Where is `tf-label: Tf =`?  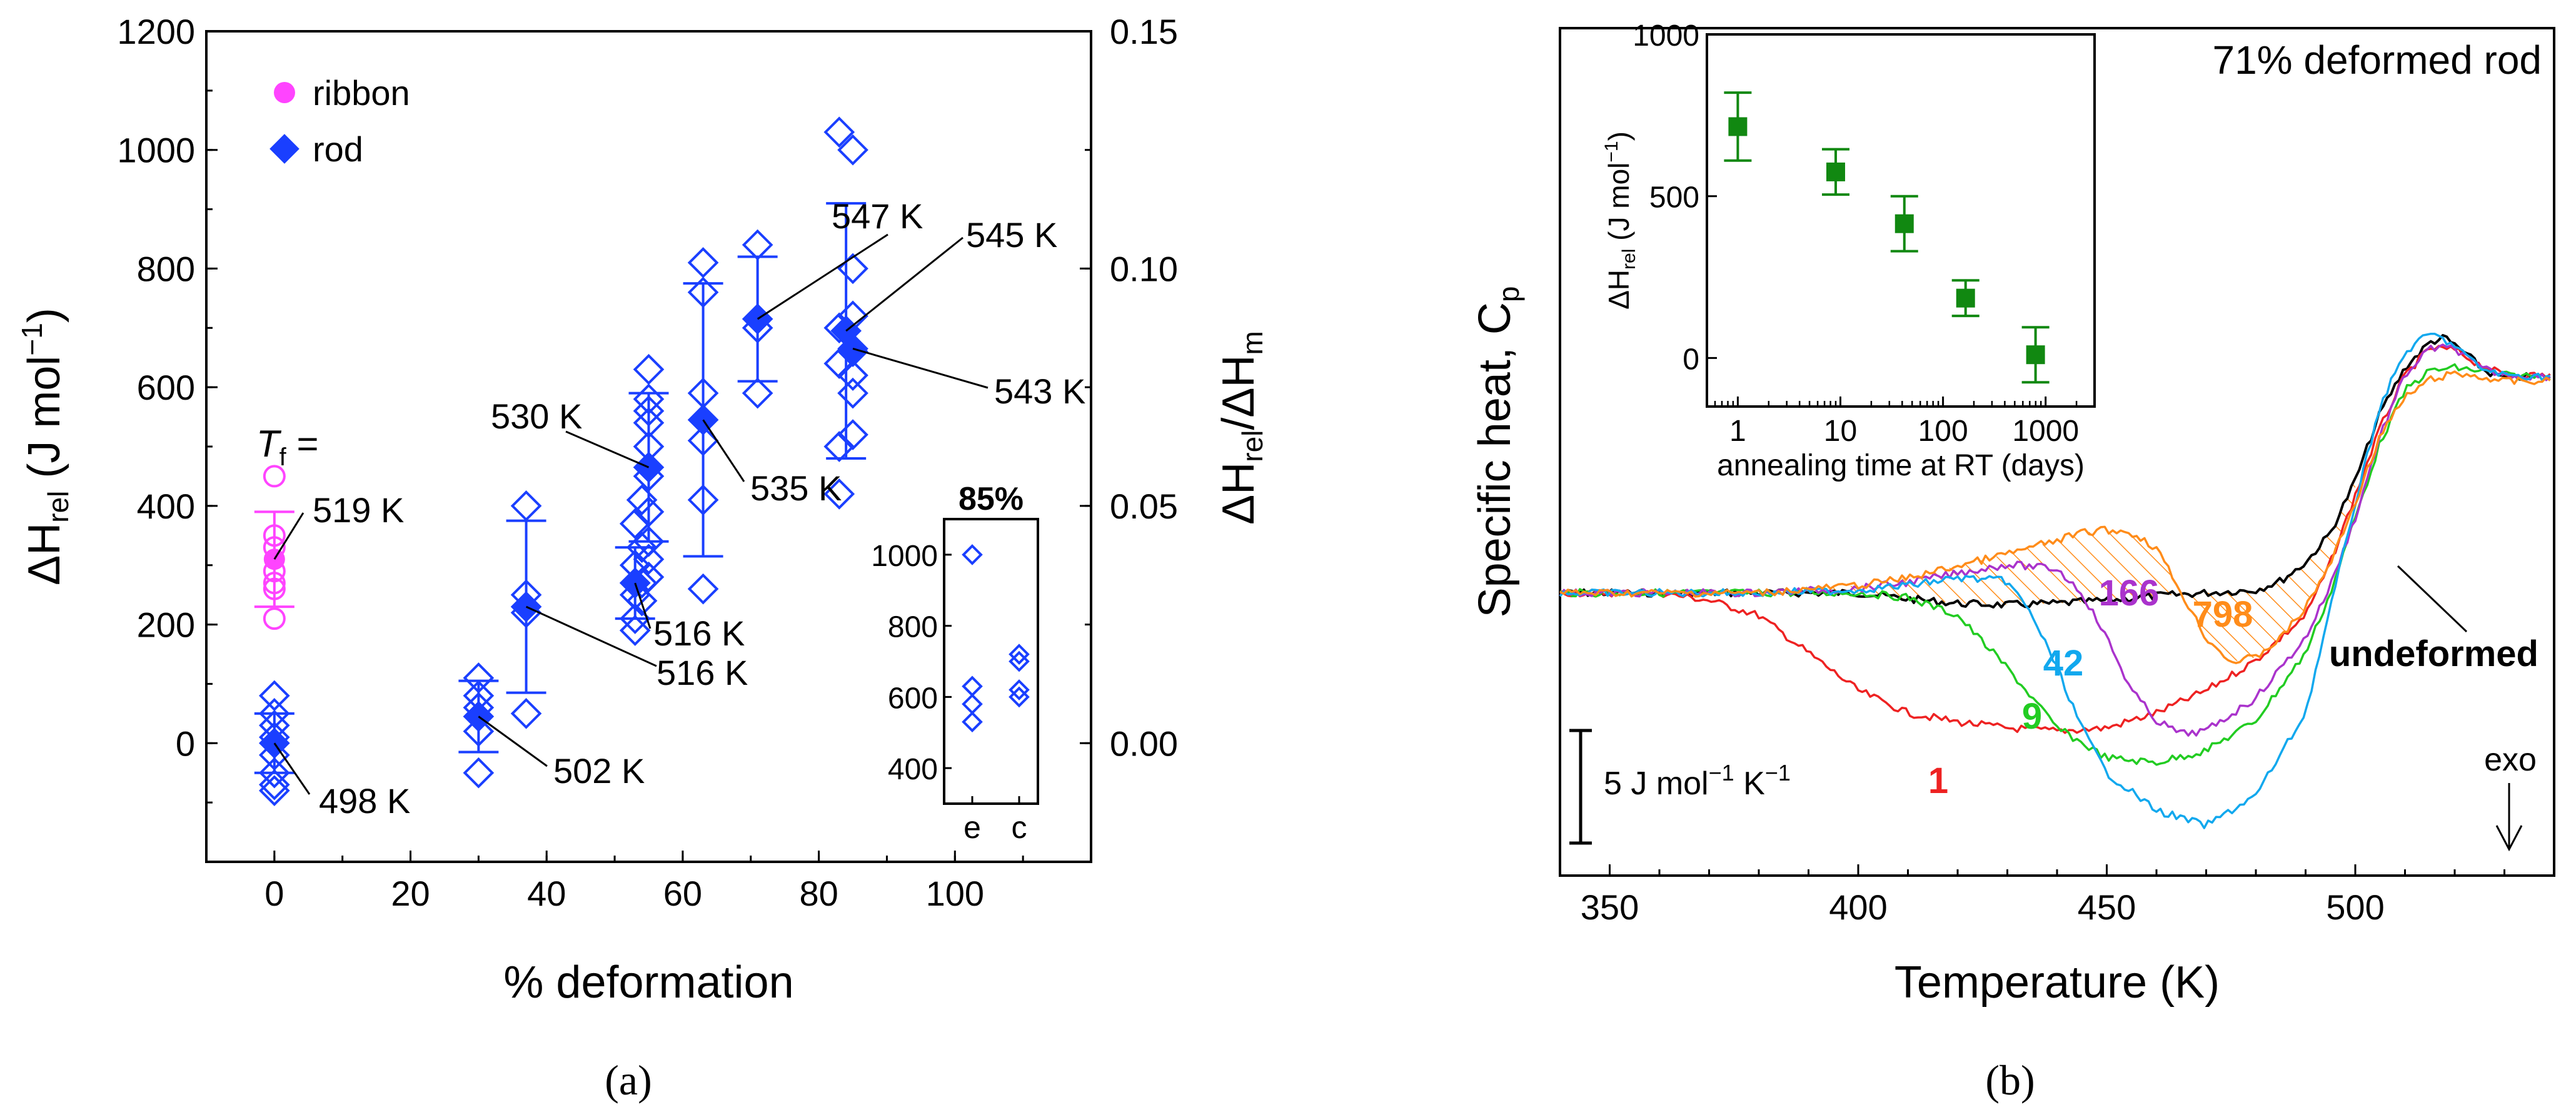
tf-label: Tf = is located at coordinates (287, 447).